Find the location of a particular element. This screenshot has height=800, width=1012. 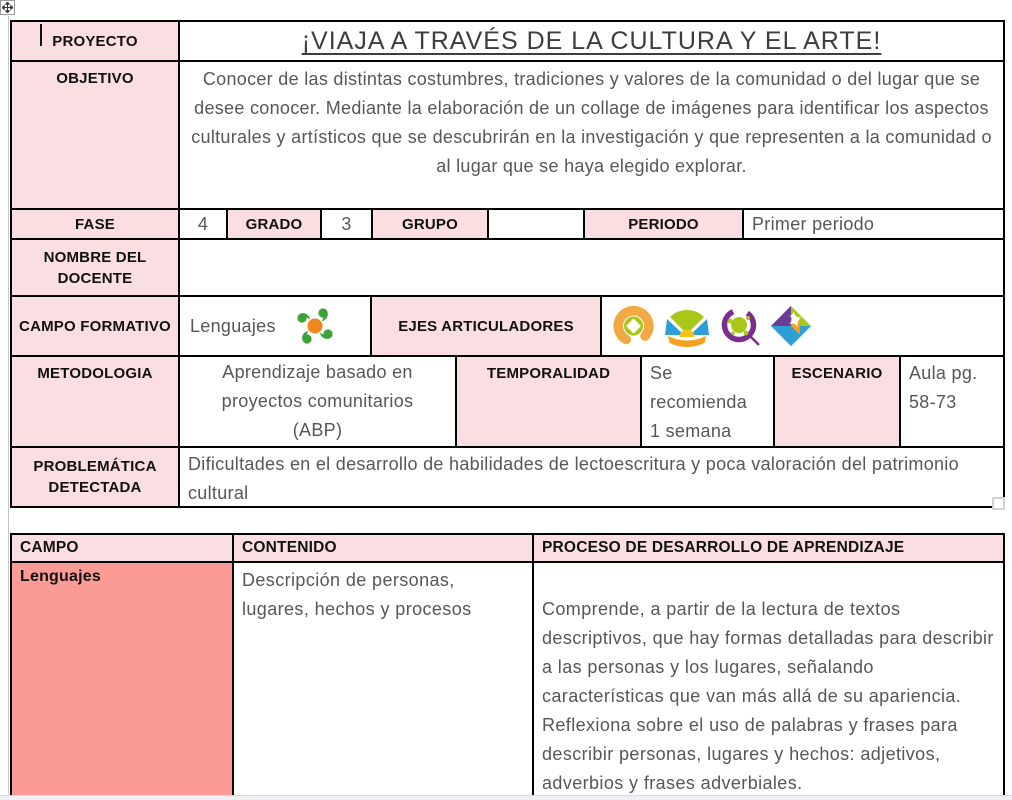

campo-formativo-label-cell: CAMPO FORMATIVO is located at coordinates (95, 326).